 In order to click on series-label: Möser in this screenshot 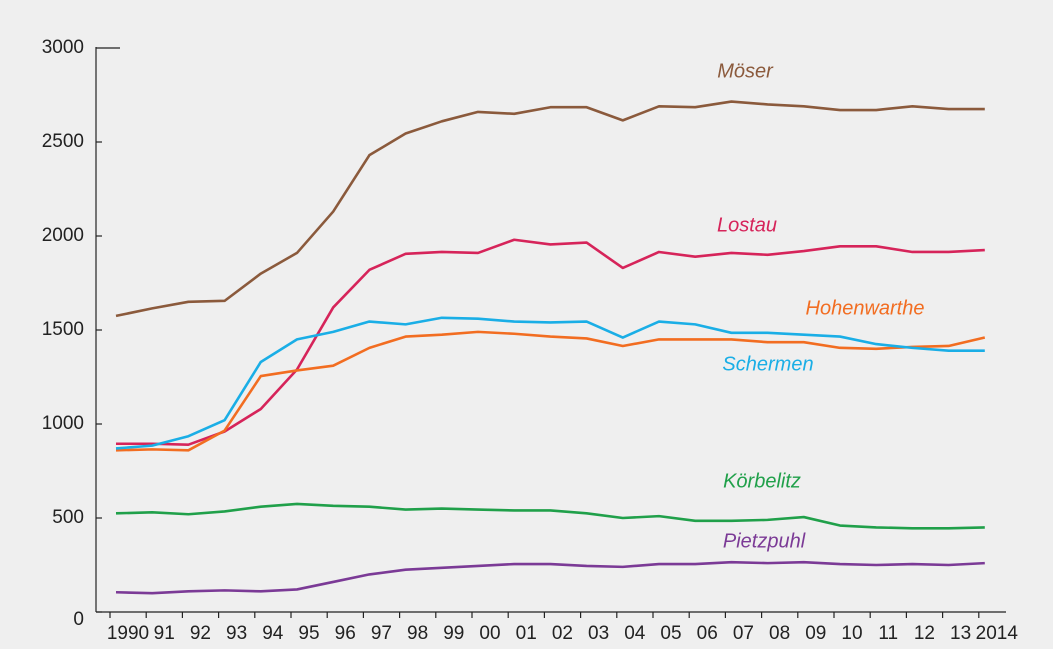, I will do `click(745, 71)`.